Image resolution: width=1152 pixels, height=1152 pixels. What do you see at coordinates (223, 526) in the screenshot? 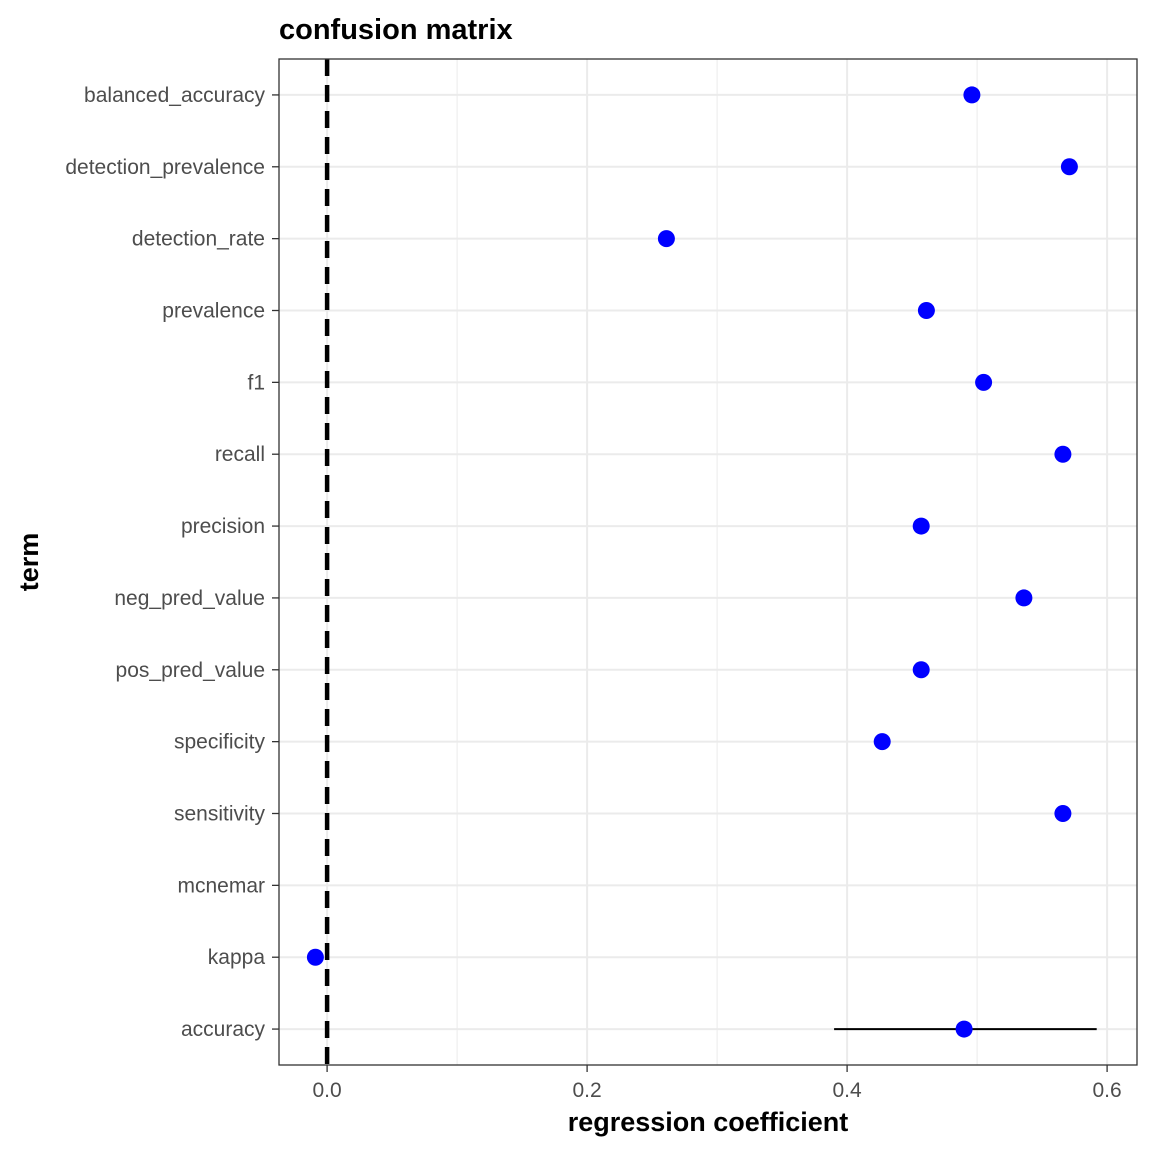
I see `y-tick-label: precision` at bounding box center [223, 526].